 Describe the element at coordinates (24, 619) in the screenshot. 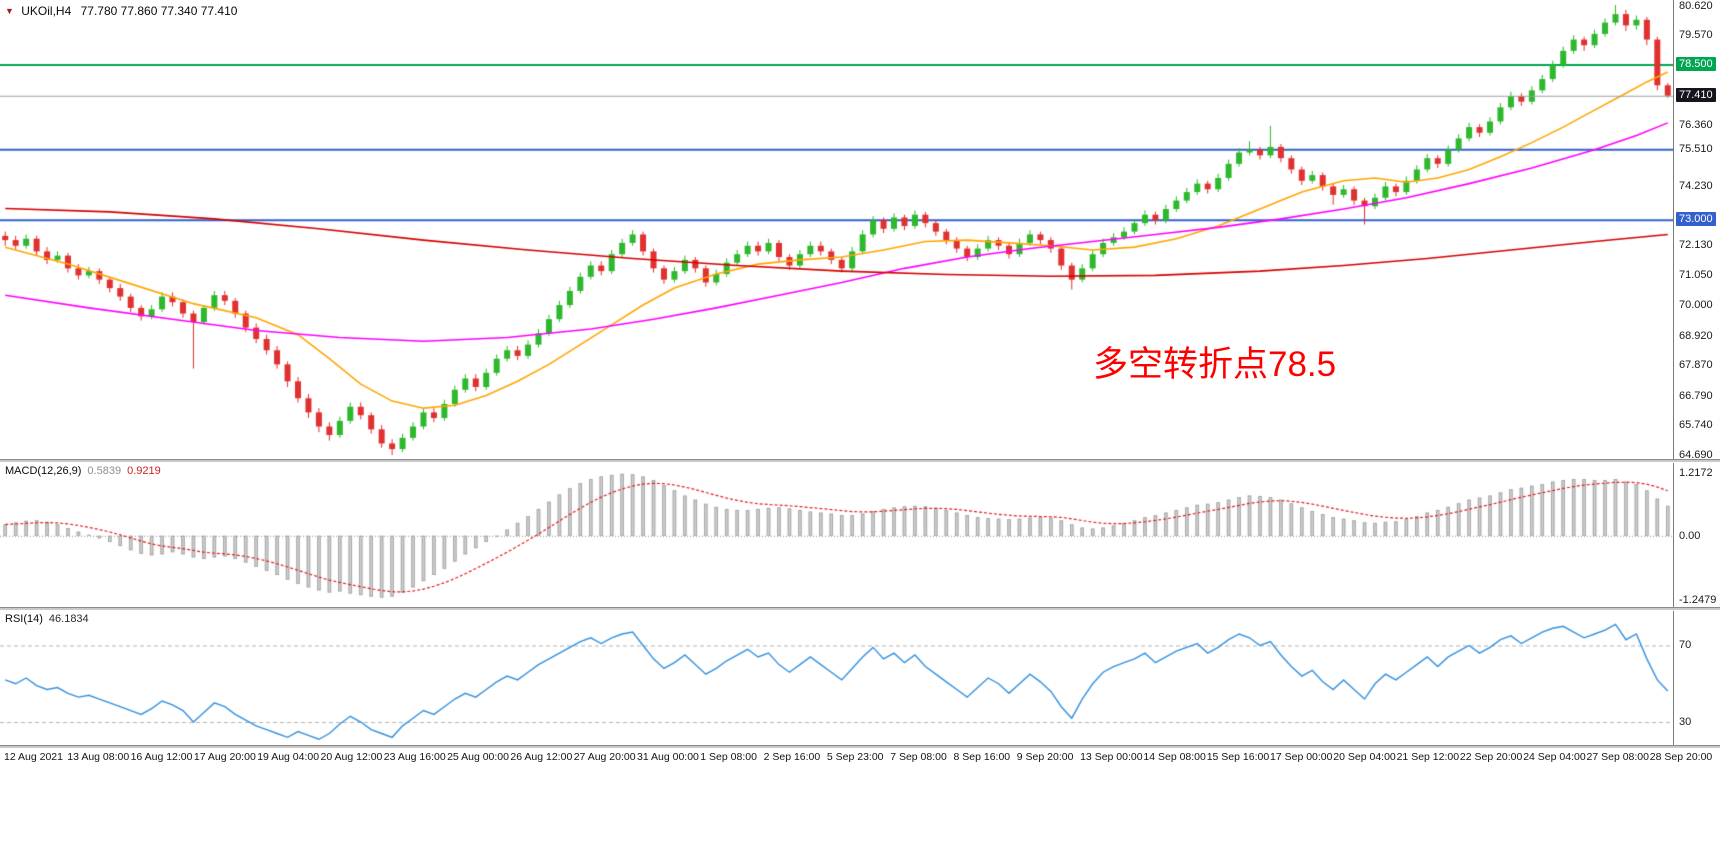

I see `rsi-name: RSI(14)` at that location.